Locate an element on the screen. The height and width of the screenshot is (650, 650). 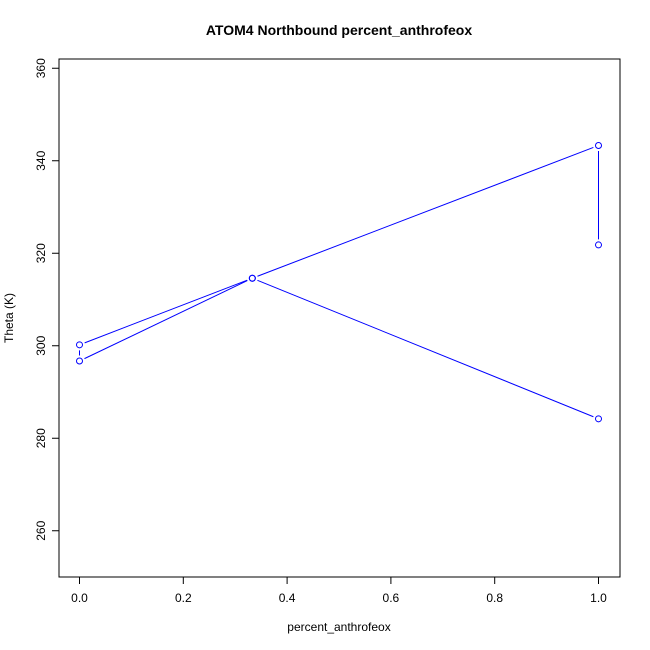
chart-title: ATOM4 Northbound percent_anthrofeox is located at coordinates (339, 30).